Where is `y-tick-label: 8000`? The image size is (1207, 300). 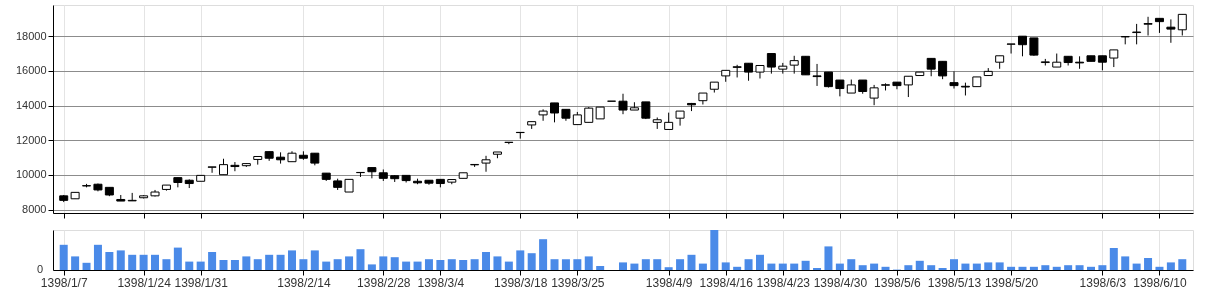
y-tick-label: 8000 is located at coordinates (34, 209).